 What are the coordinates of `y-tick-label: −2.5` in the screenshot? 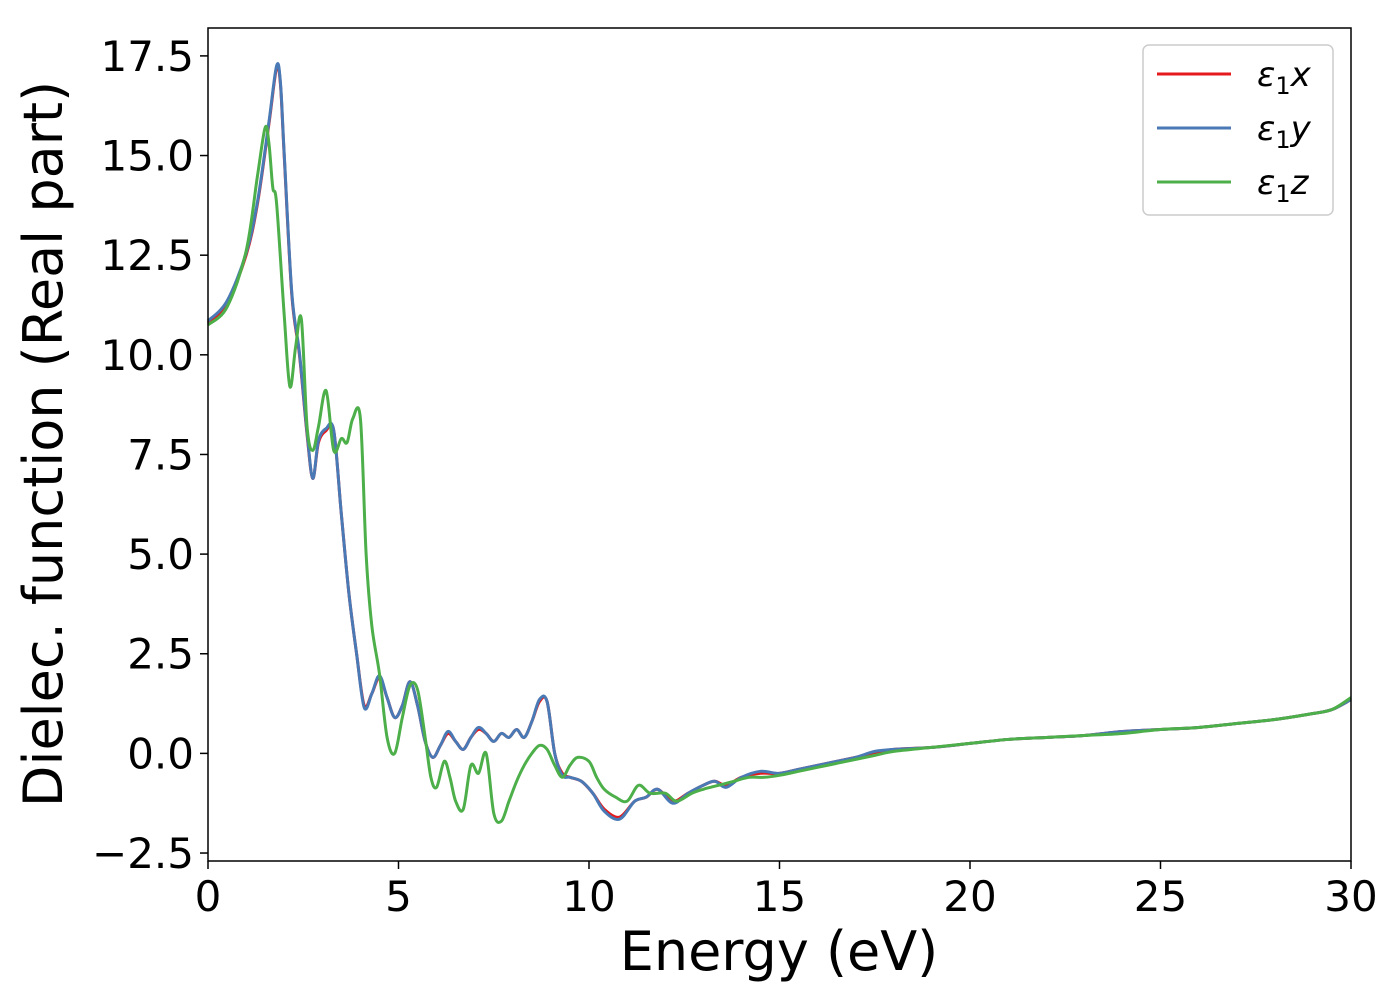 It's located at (143, 853).